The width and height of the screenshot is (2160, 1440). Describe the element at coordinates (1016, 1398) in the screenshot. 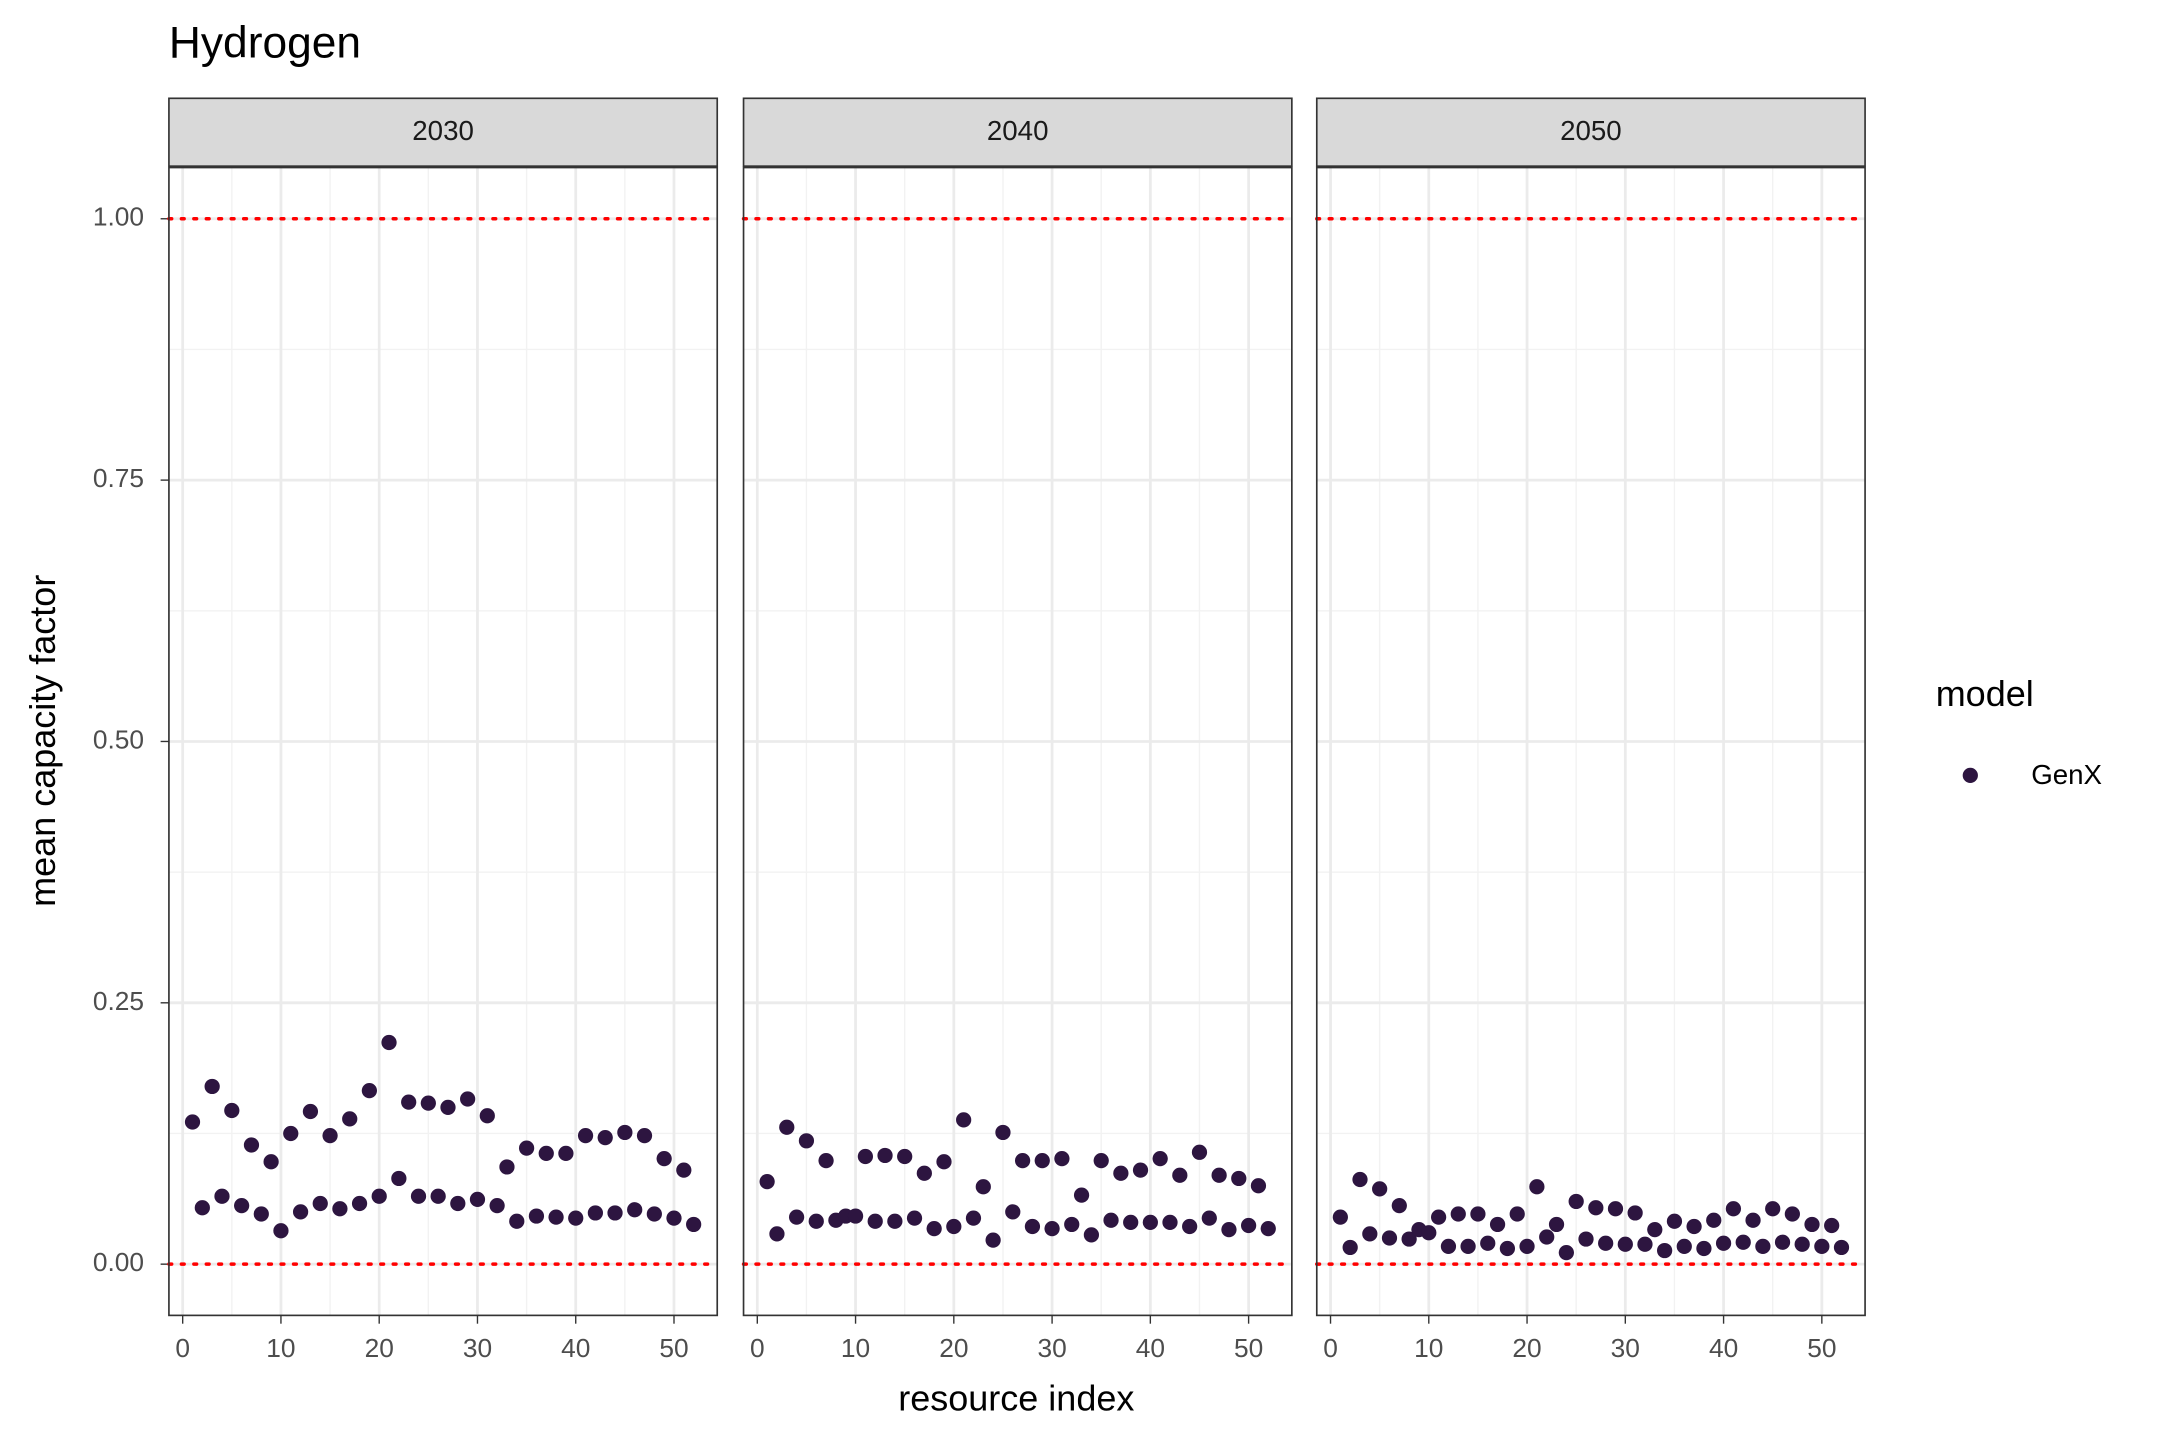

I see `x-axis-label: resource index` at that location.